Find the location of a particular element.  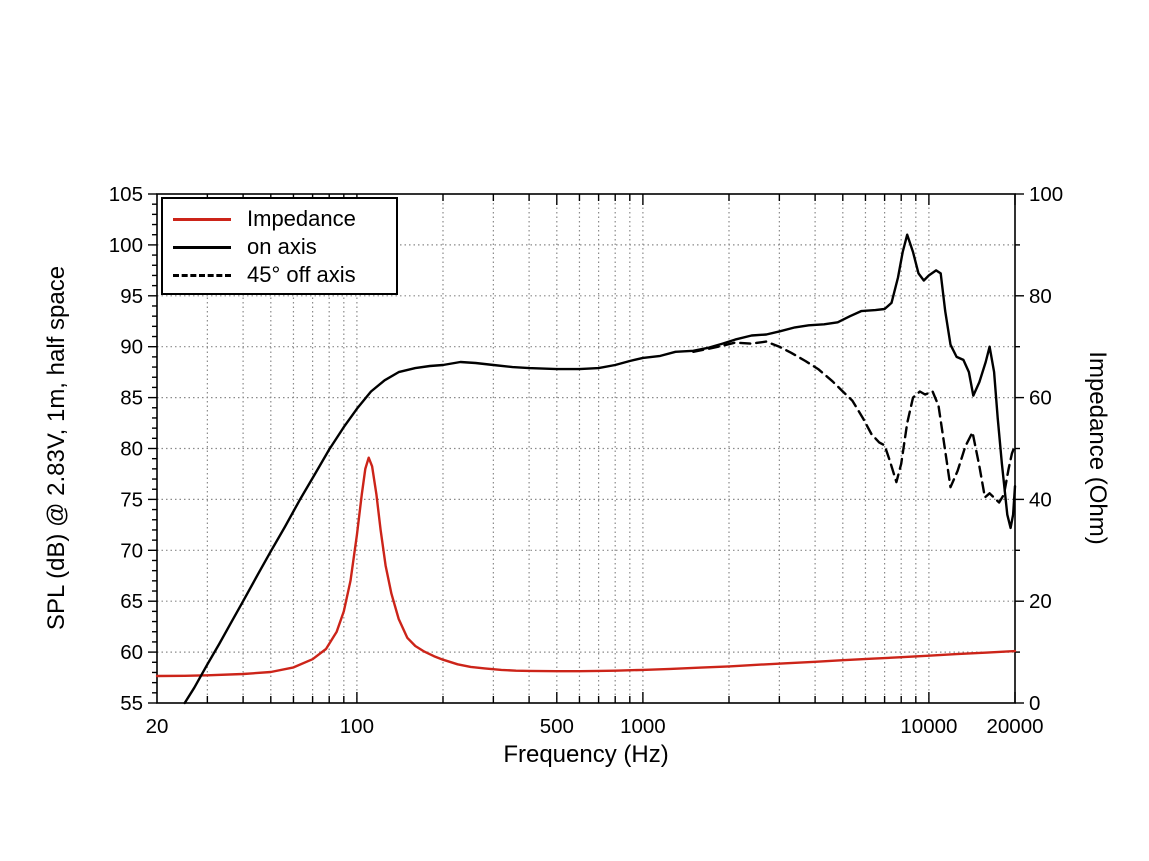

y-left-tick-label: 80 is located at coordinates (131, 449).